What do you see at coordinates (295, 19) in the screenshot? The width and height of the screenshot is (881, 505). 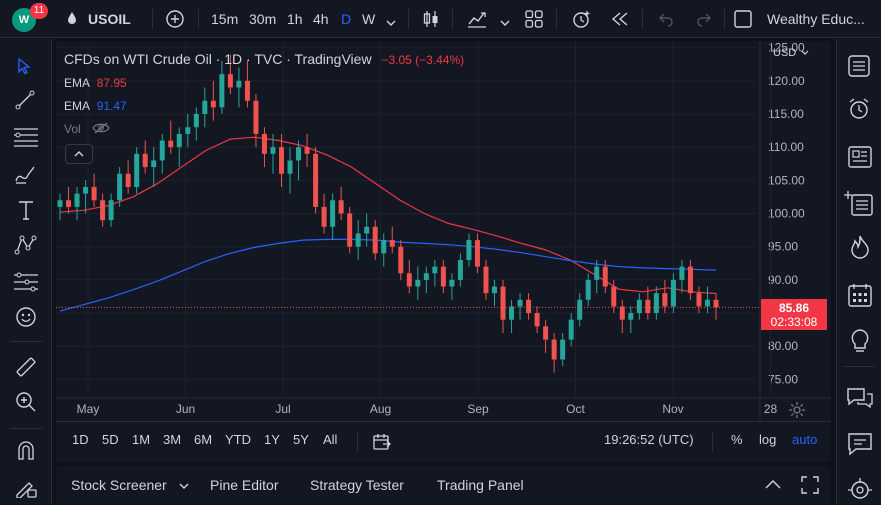 I see `interval-1h: 1h` at bounding box center [295, 19].